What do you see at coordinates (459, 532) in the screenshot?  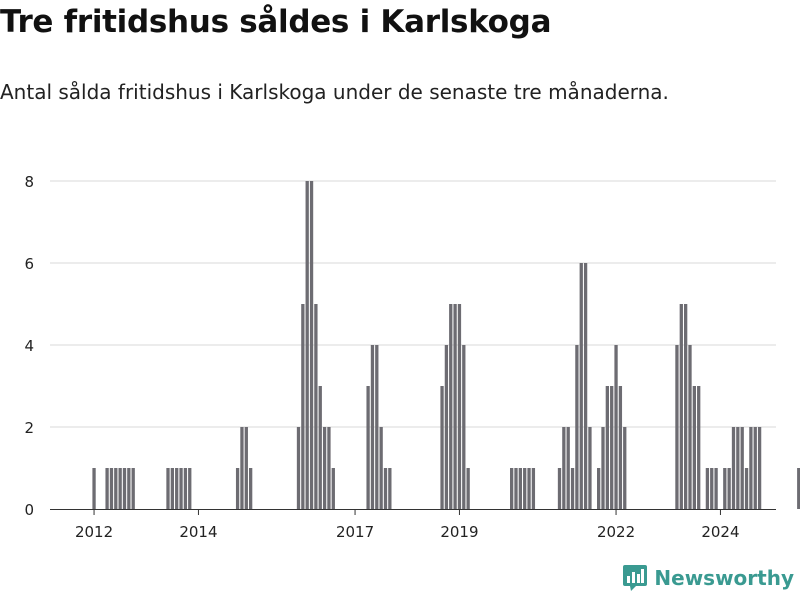 I see `x-tick-label: 2019` at bounding box center [459, 532].